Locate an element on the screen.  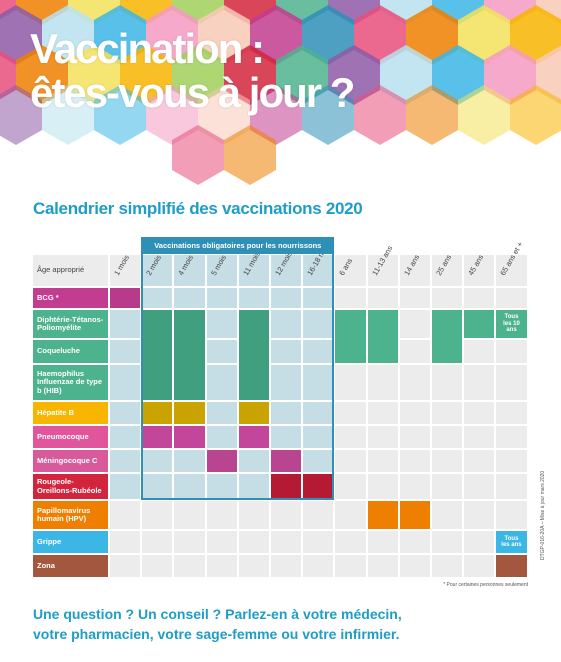
cell-annotation: Tous les ans is located at coordinates (511, 542).